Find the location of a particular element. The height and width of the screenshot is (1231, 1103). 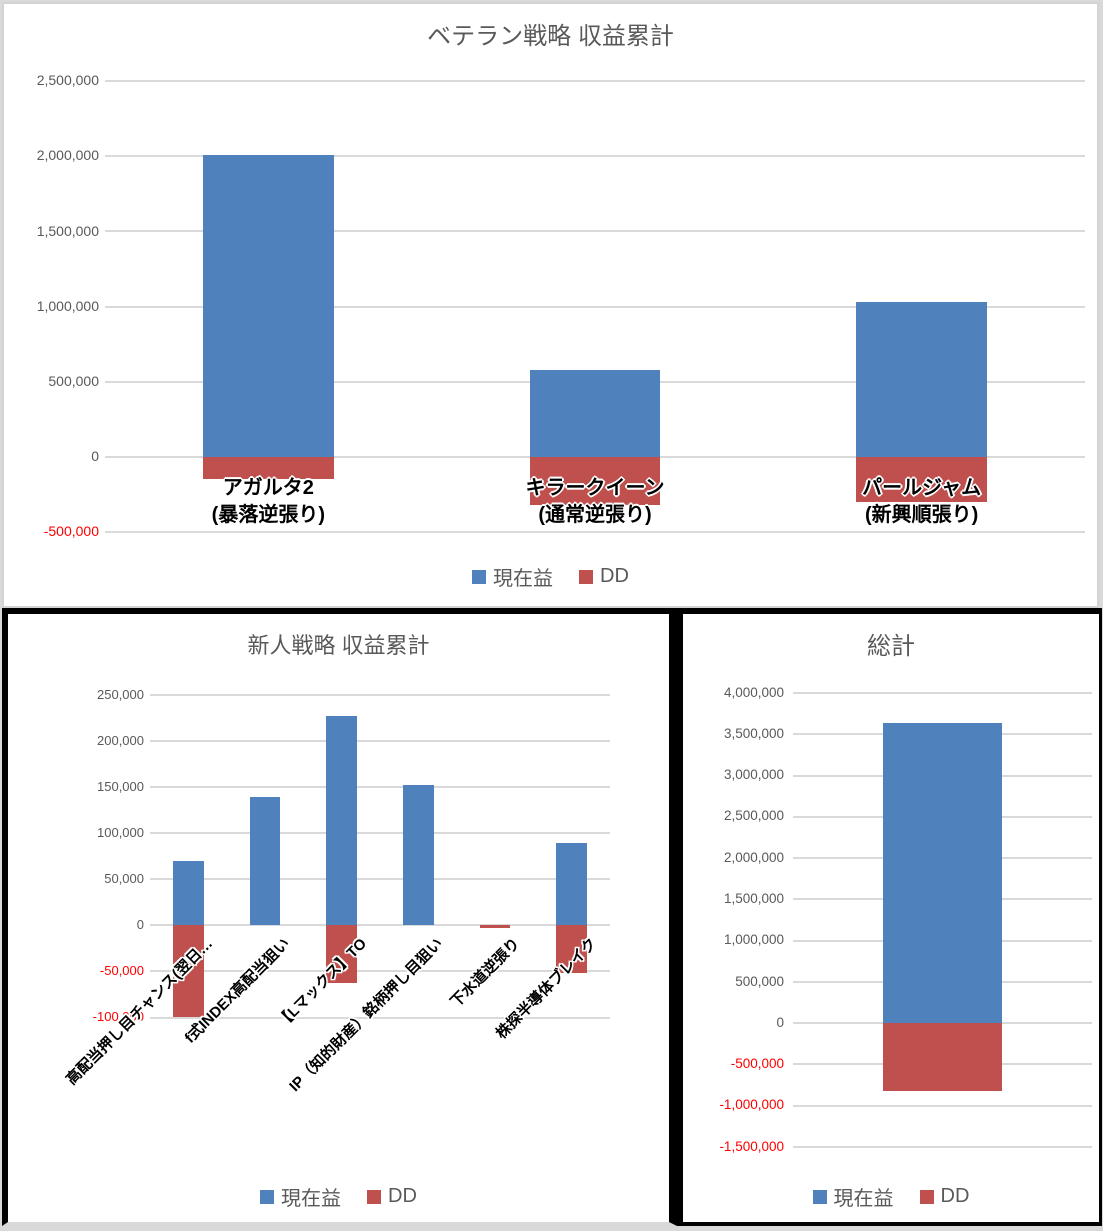

y-axis-tick-label: 50,000 is located at coordinates (124, 879).